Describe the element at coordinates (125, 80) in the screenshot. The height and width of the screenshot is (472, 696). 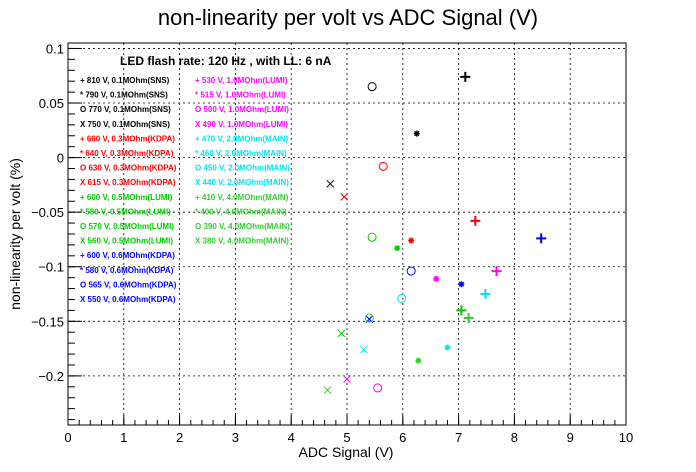
I see `legend-entry: + 810 V, 0.1MOhm(SNS)` at that location.